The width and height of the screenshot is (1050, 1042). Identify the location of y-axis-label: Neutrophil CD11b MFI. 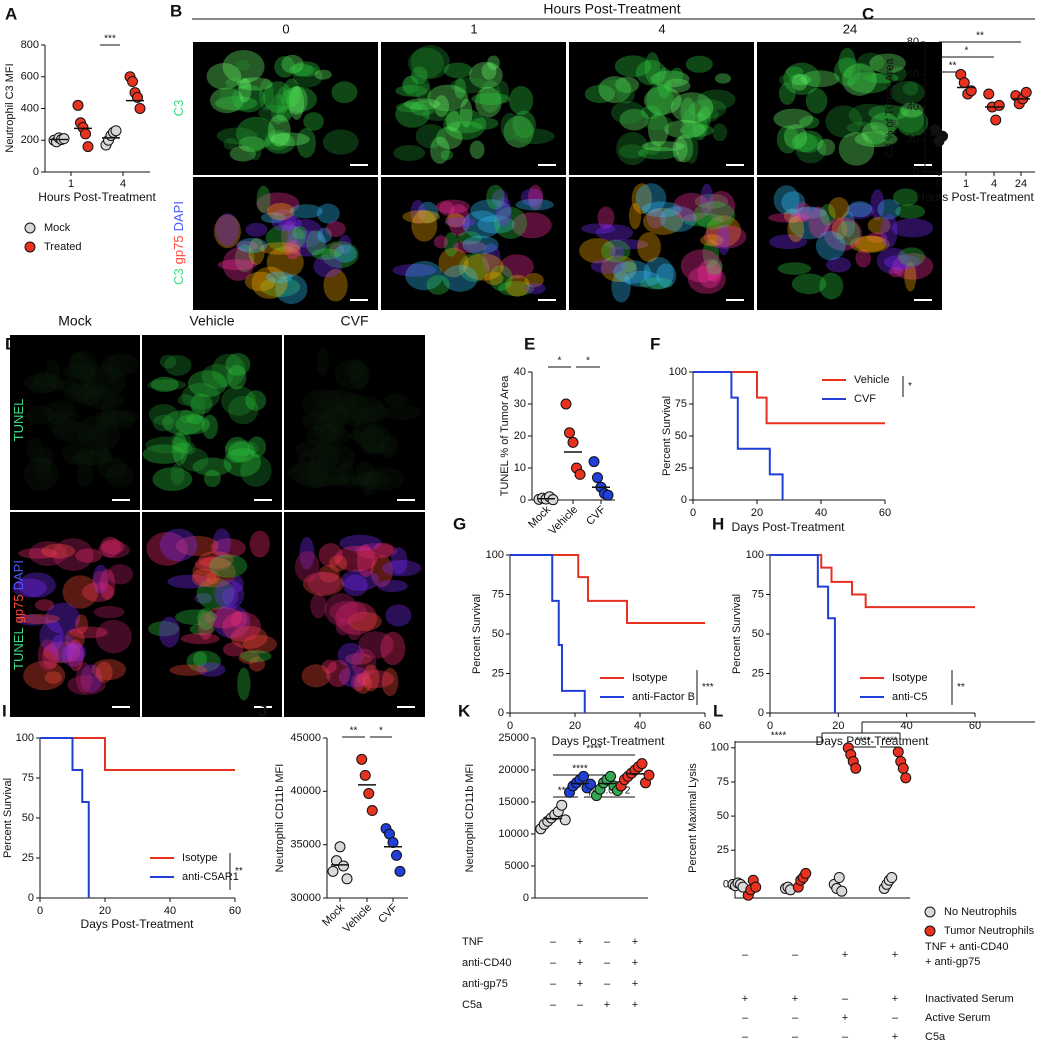
(280, 818).